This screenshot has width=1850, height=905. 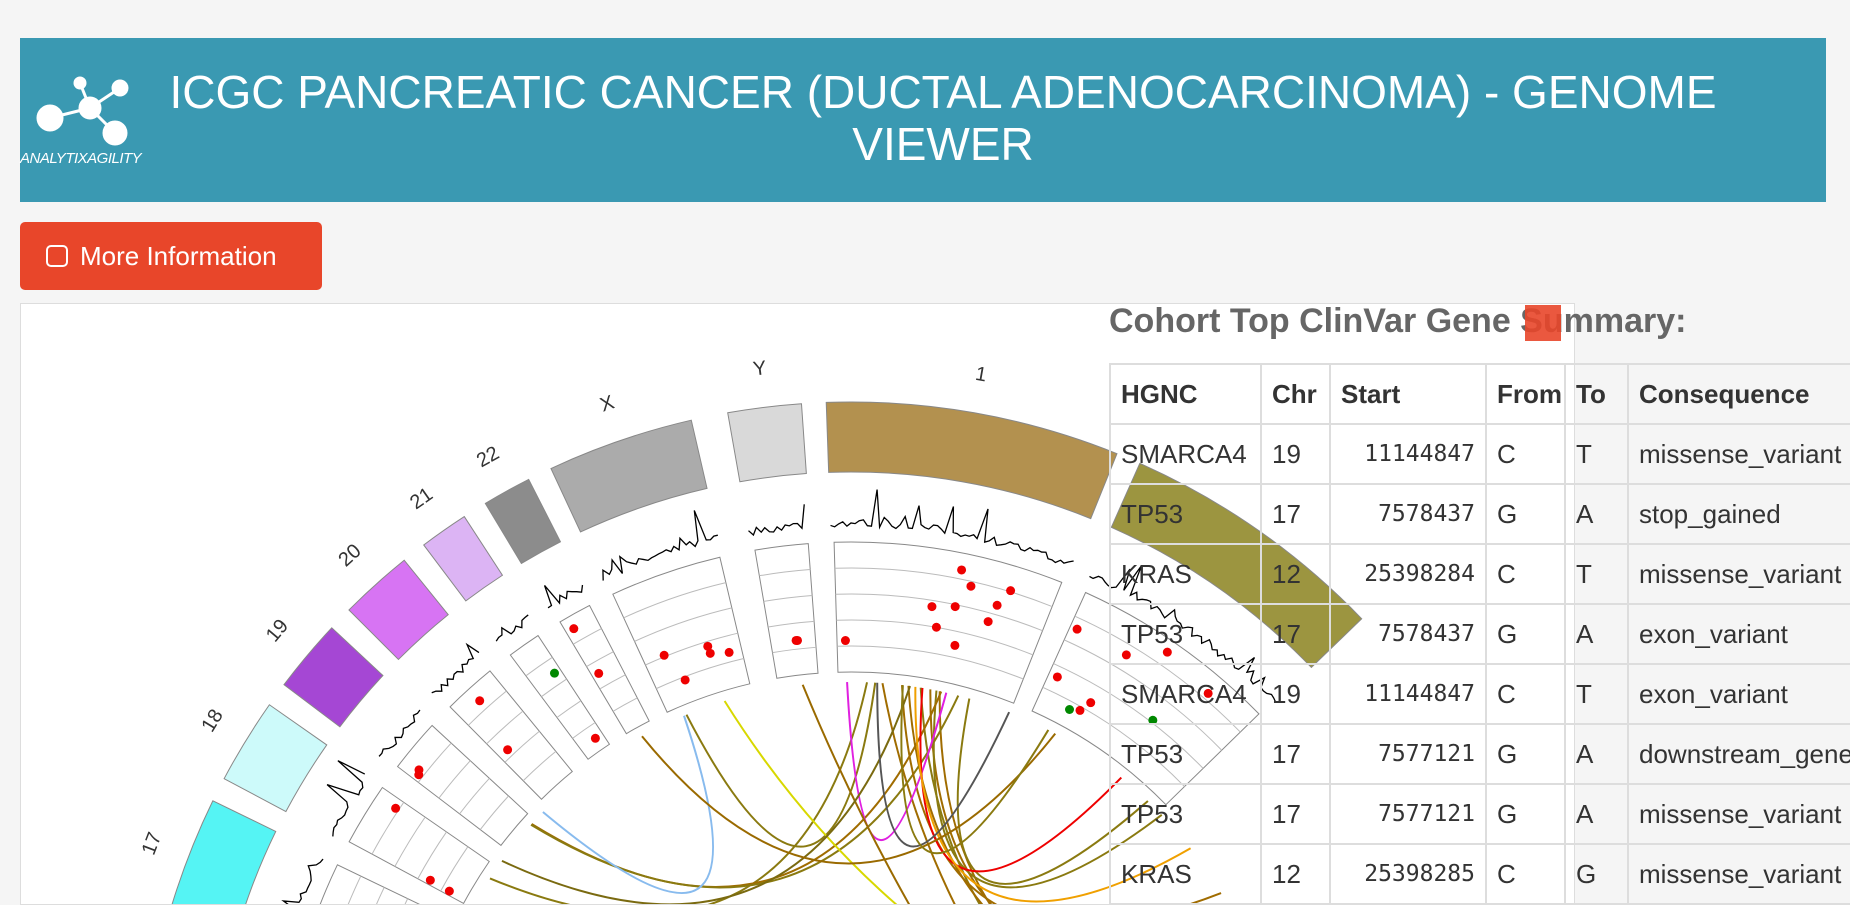 I want to click on column-header: Consequence, so click(x=1738, y=394).